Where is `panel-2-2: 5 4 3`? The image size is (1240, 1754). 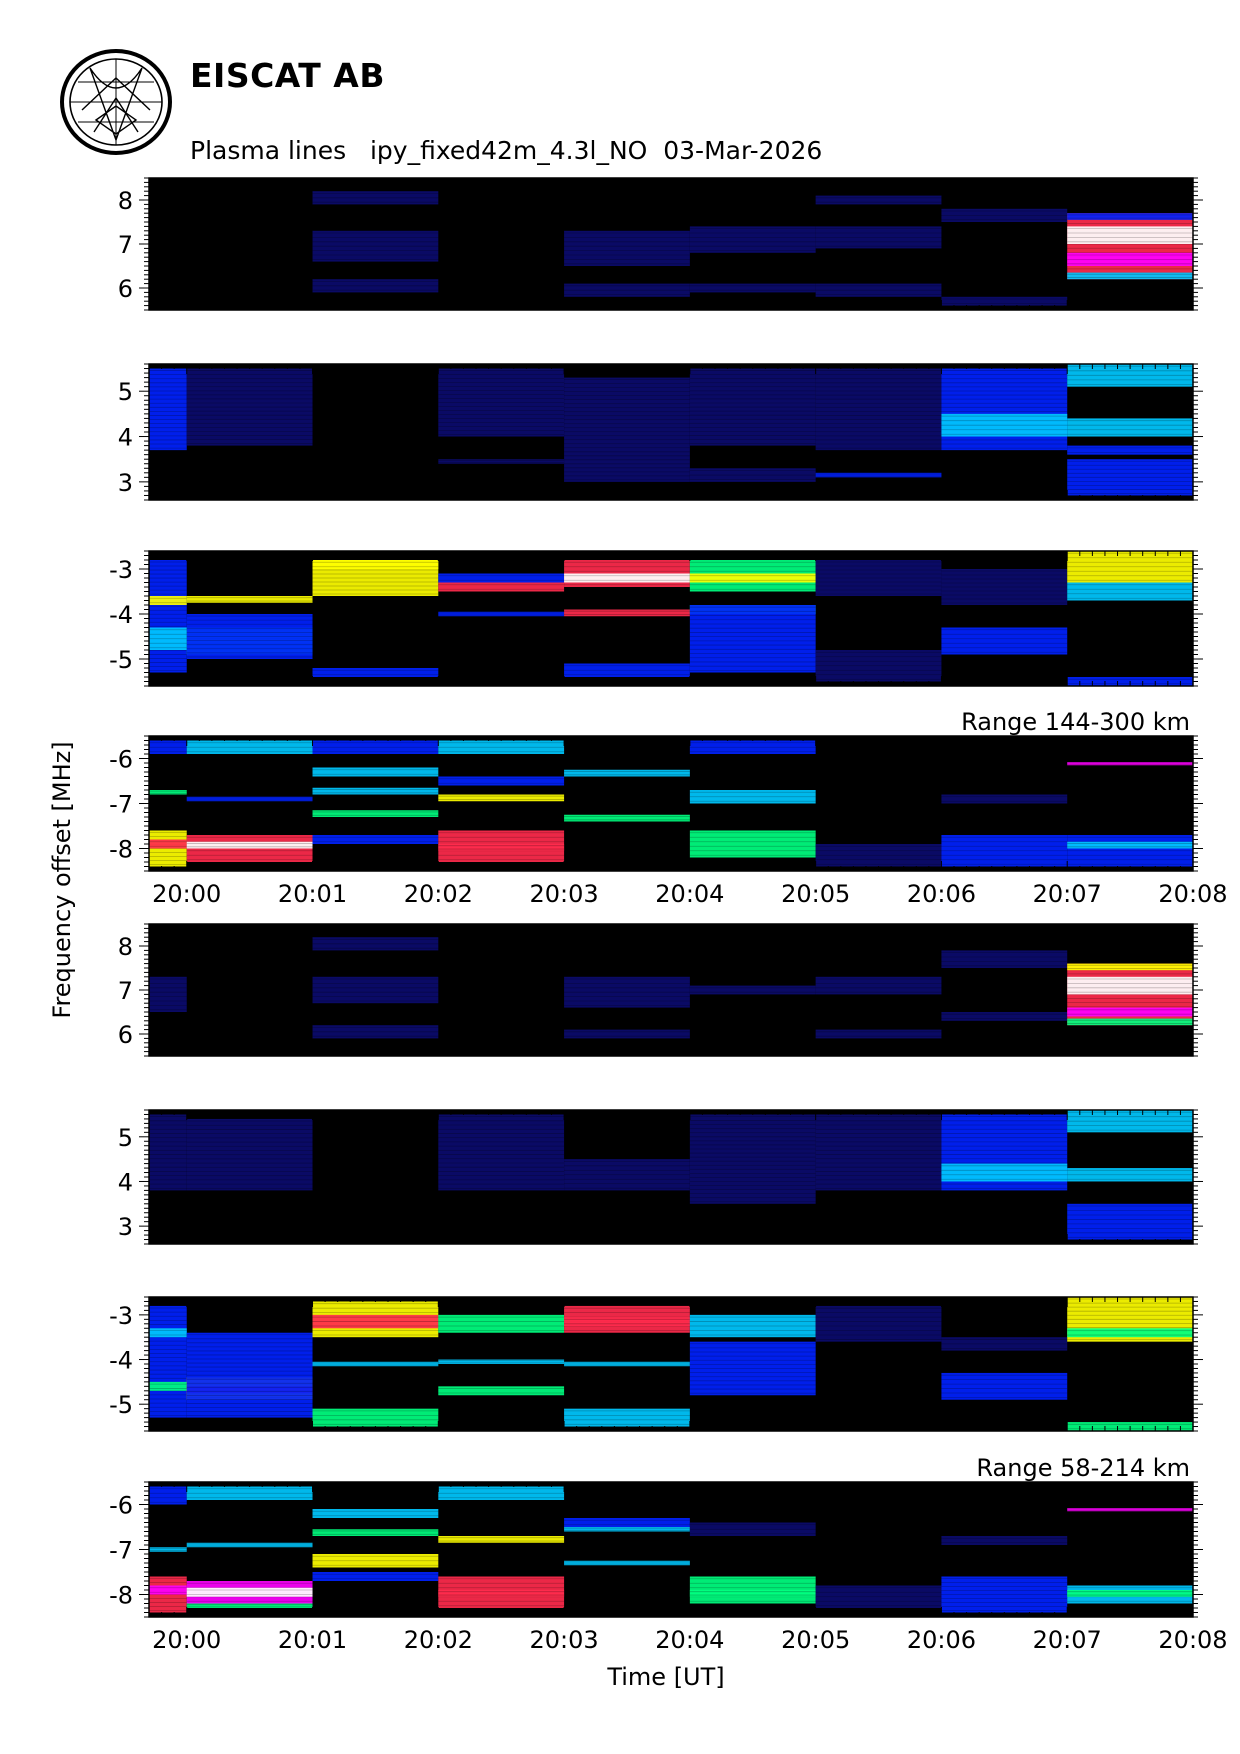 panel-2-2: 5 4 3 is located at coordinates (660, 1177).